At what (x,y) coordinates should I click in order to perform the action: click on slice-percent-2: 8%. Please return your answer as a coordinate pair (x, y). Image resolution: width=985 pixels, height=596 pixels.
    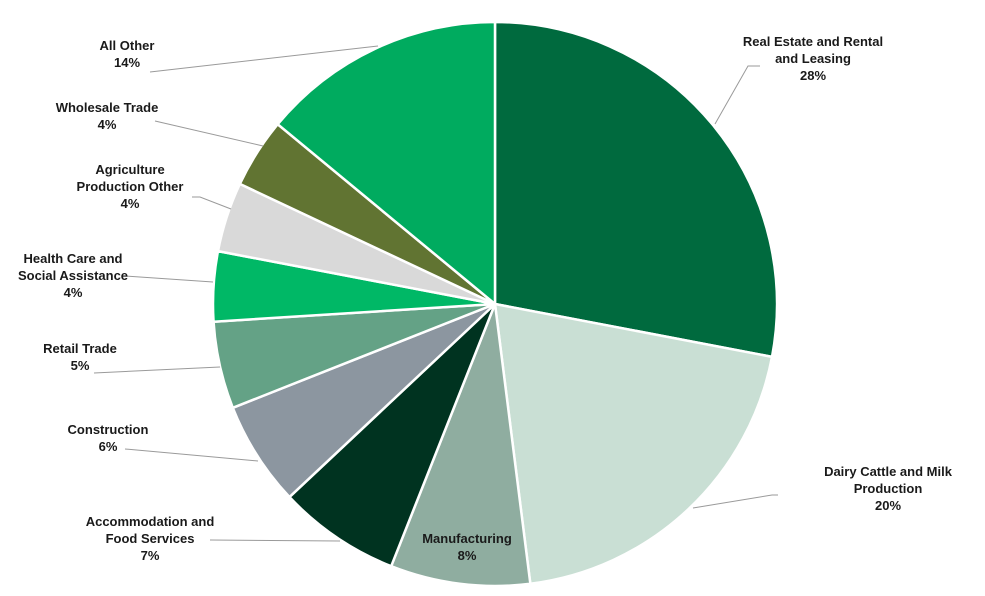
    Looking at the image, I should click on (467, 555).